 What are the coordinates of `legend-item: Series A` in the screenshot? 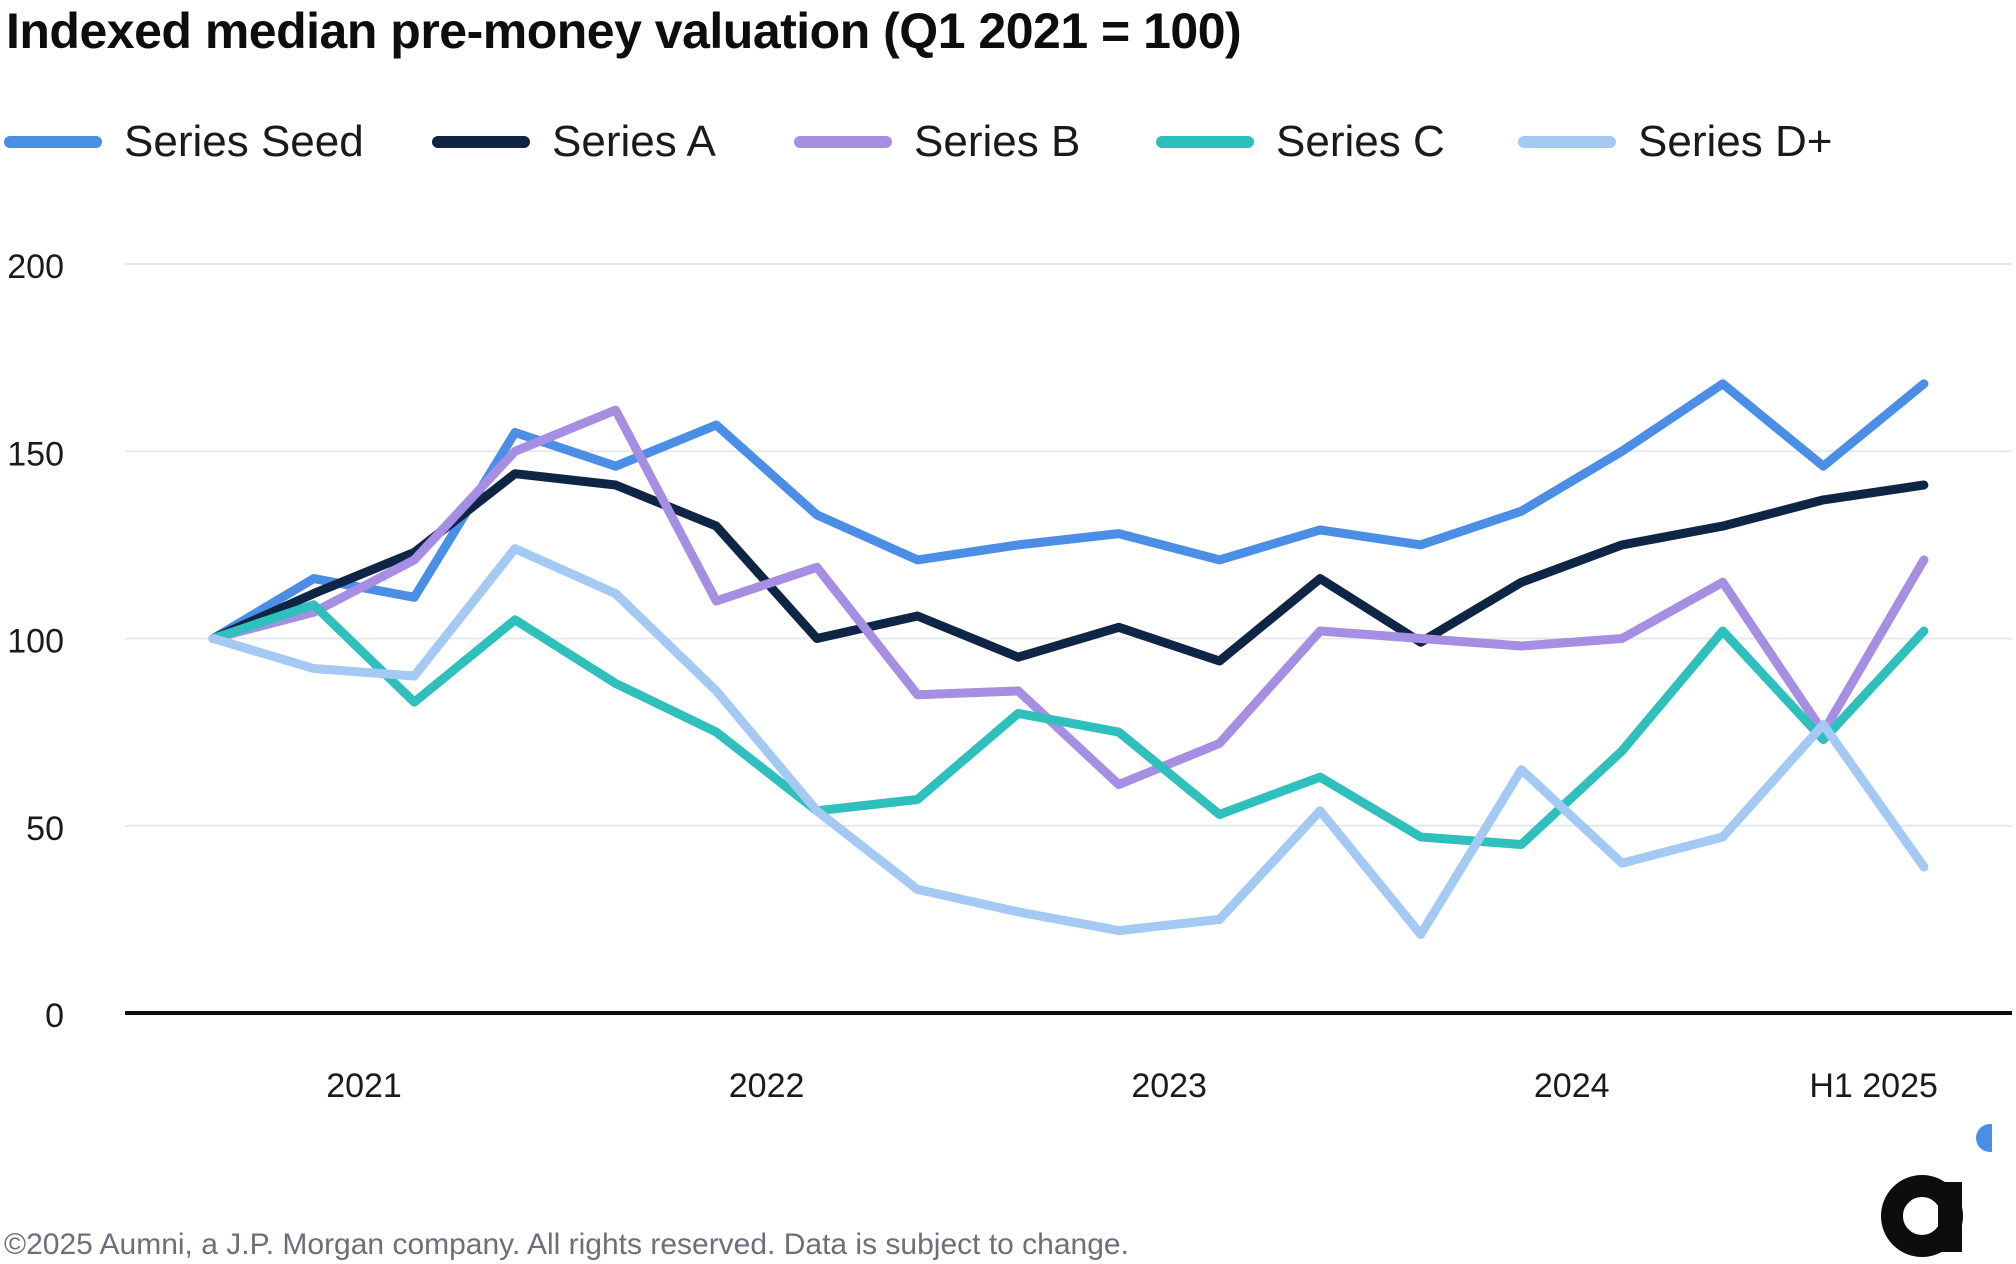 It's located at (574, 142).